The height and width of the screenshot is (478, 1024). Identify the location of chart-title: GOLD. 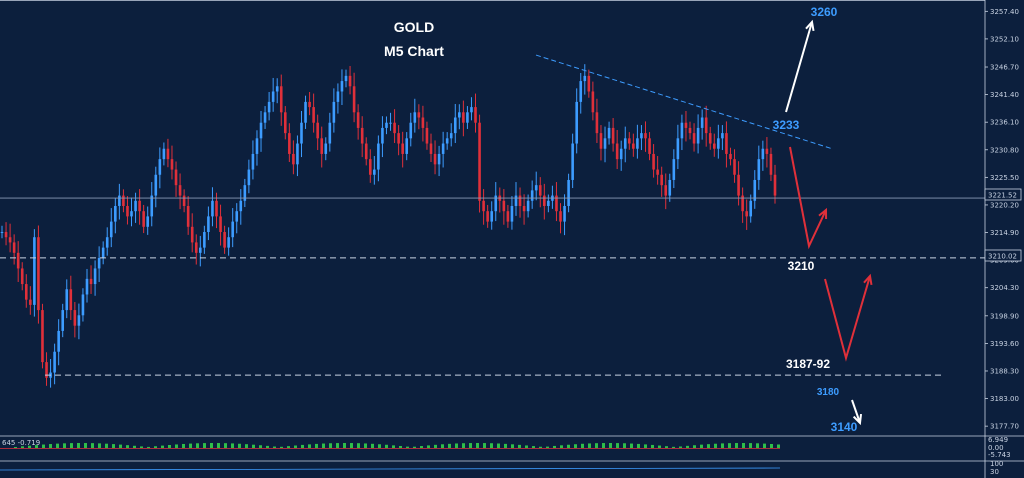
(414, 27).